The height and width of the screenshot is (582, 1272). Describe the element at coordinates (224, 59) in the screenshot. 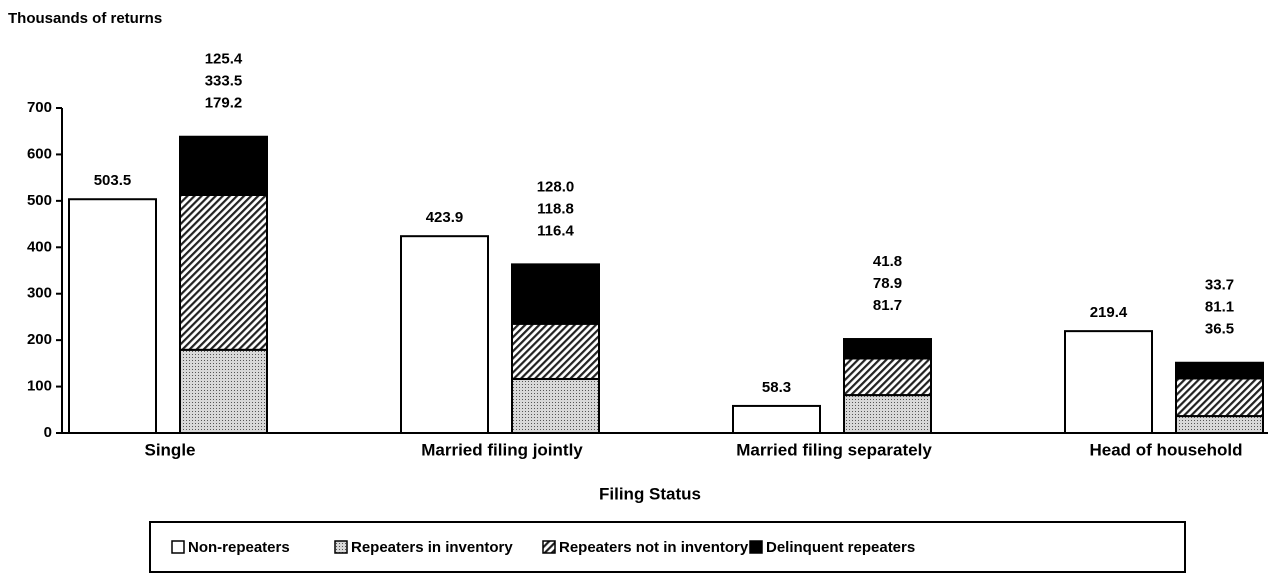

I see `value-label: 125.4` at that location.